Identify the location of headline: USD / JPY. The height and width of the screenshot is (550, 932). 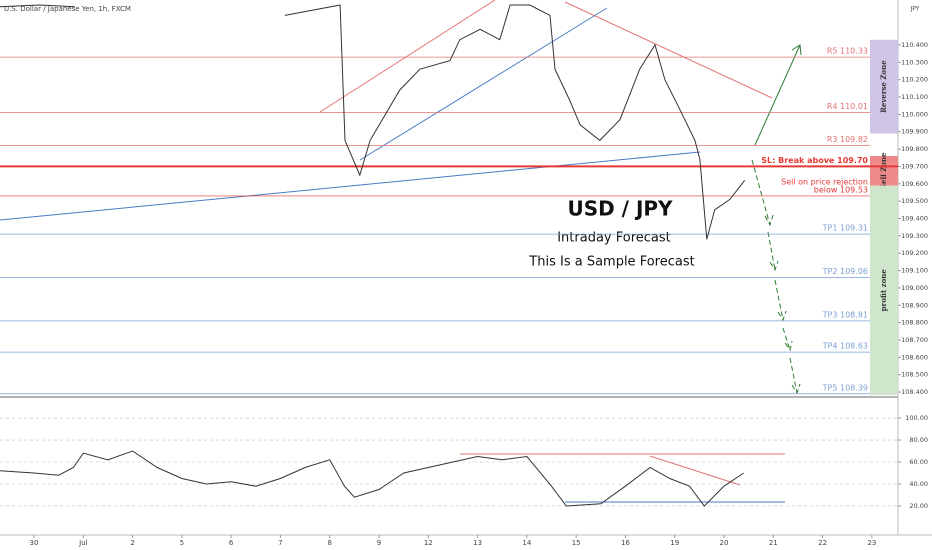
(620, 209).